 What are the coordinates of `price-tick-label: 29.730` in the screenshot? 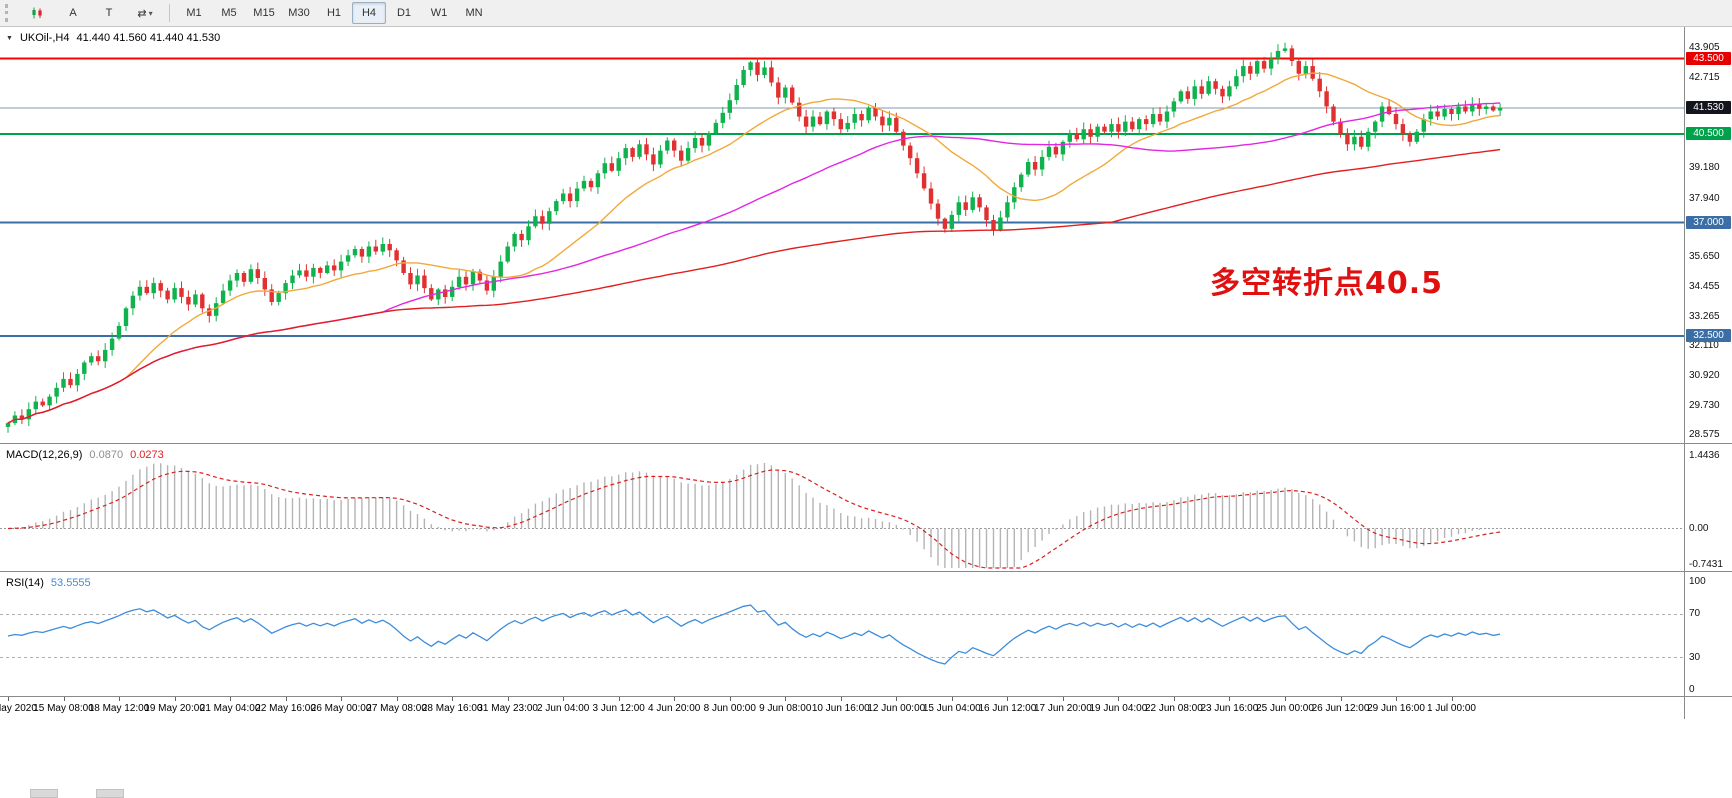 It's located at (1704, 405).